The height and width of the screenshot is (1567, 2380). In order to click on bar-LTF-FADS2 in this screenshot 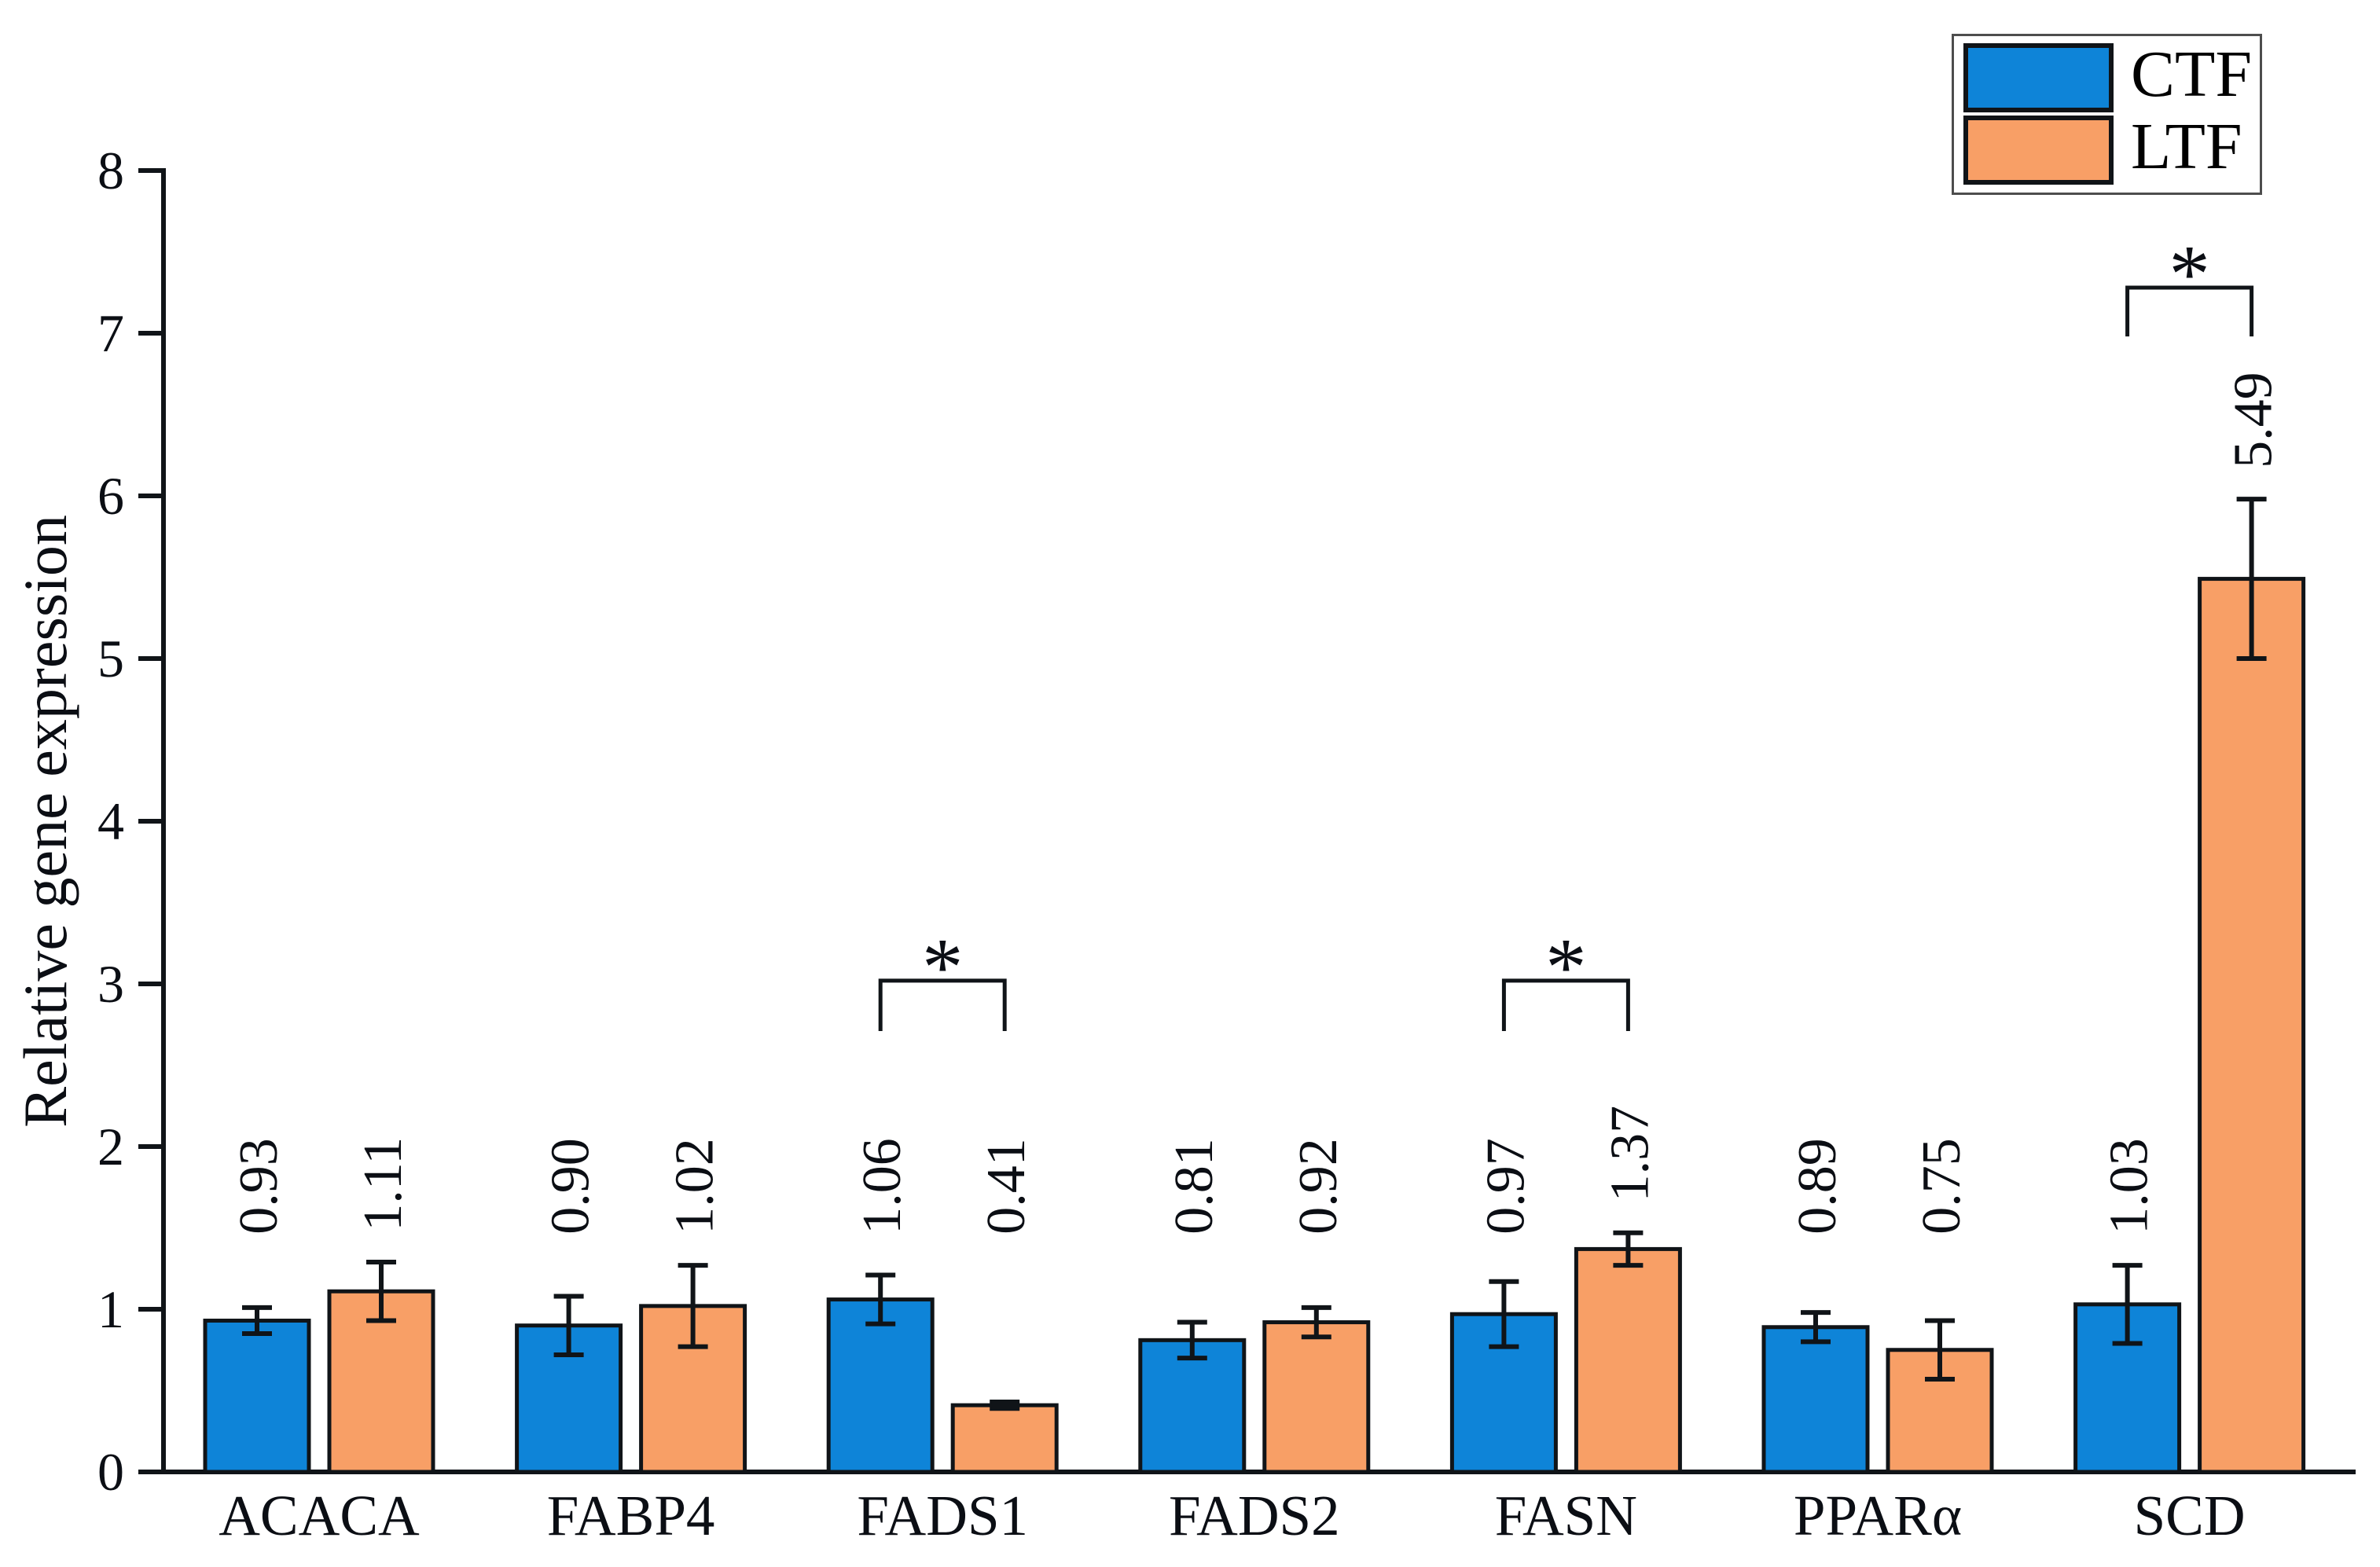, I will do `click(1316, 1397)`.